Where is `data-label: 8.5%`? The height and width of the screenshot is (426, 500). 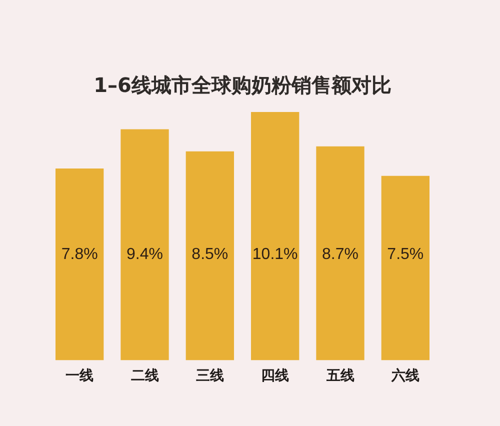
data-label: 8.5% is located at coordinates (210, 254).